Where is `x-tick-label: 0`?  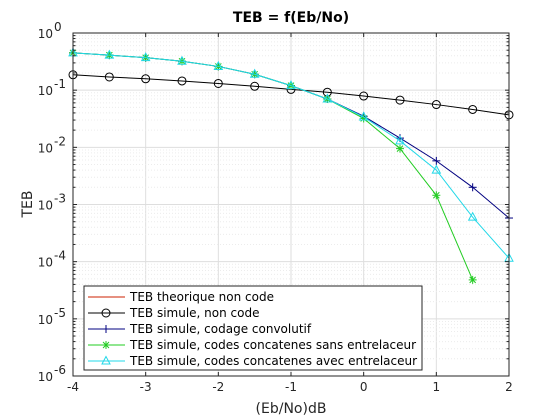
x-tick-label: 0 is located at coordinates (364, 387).